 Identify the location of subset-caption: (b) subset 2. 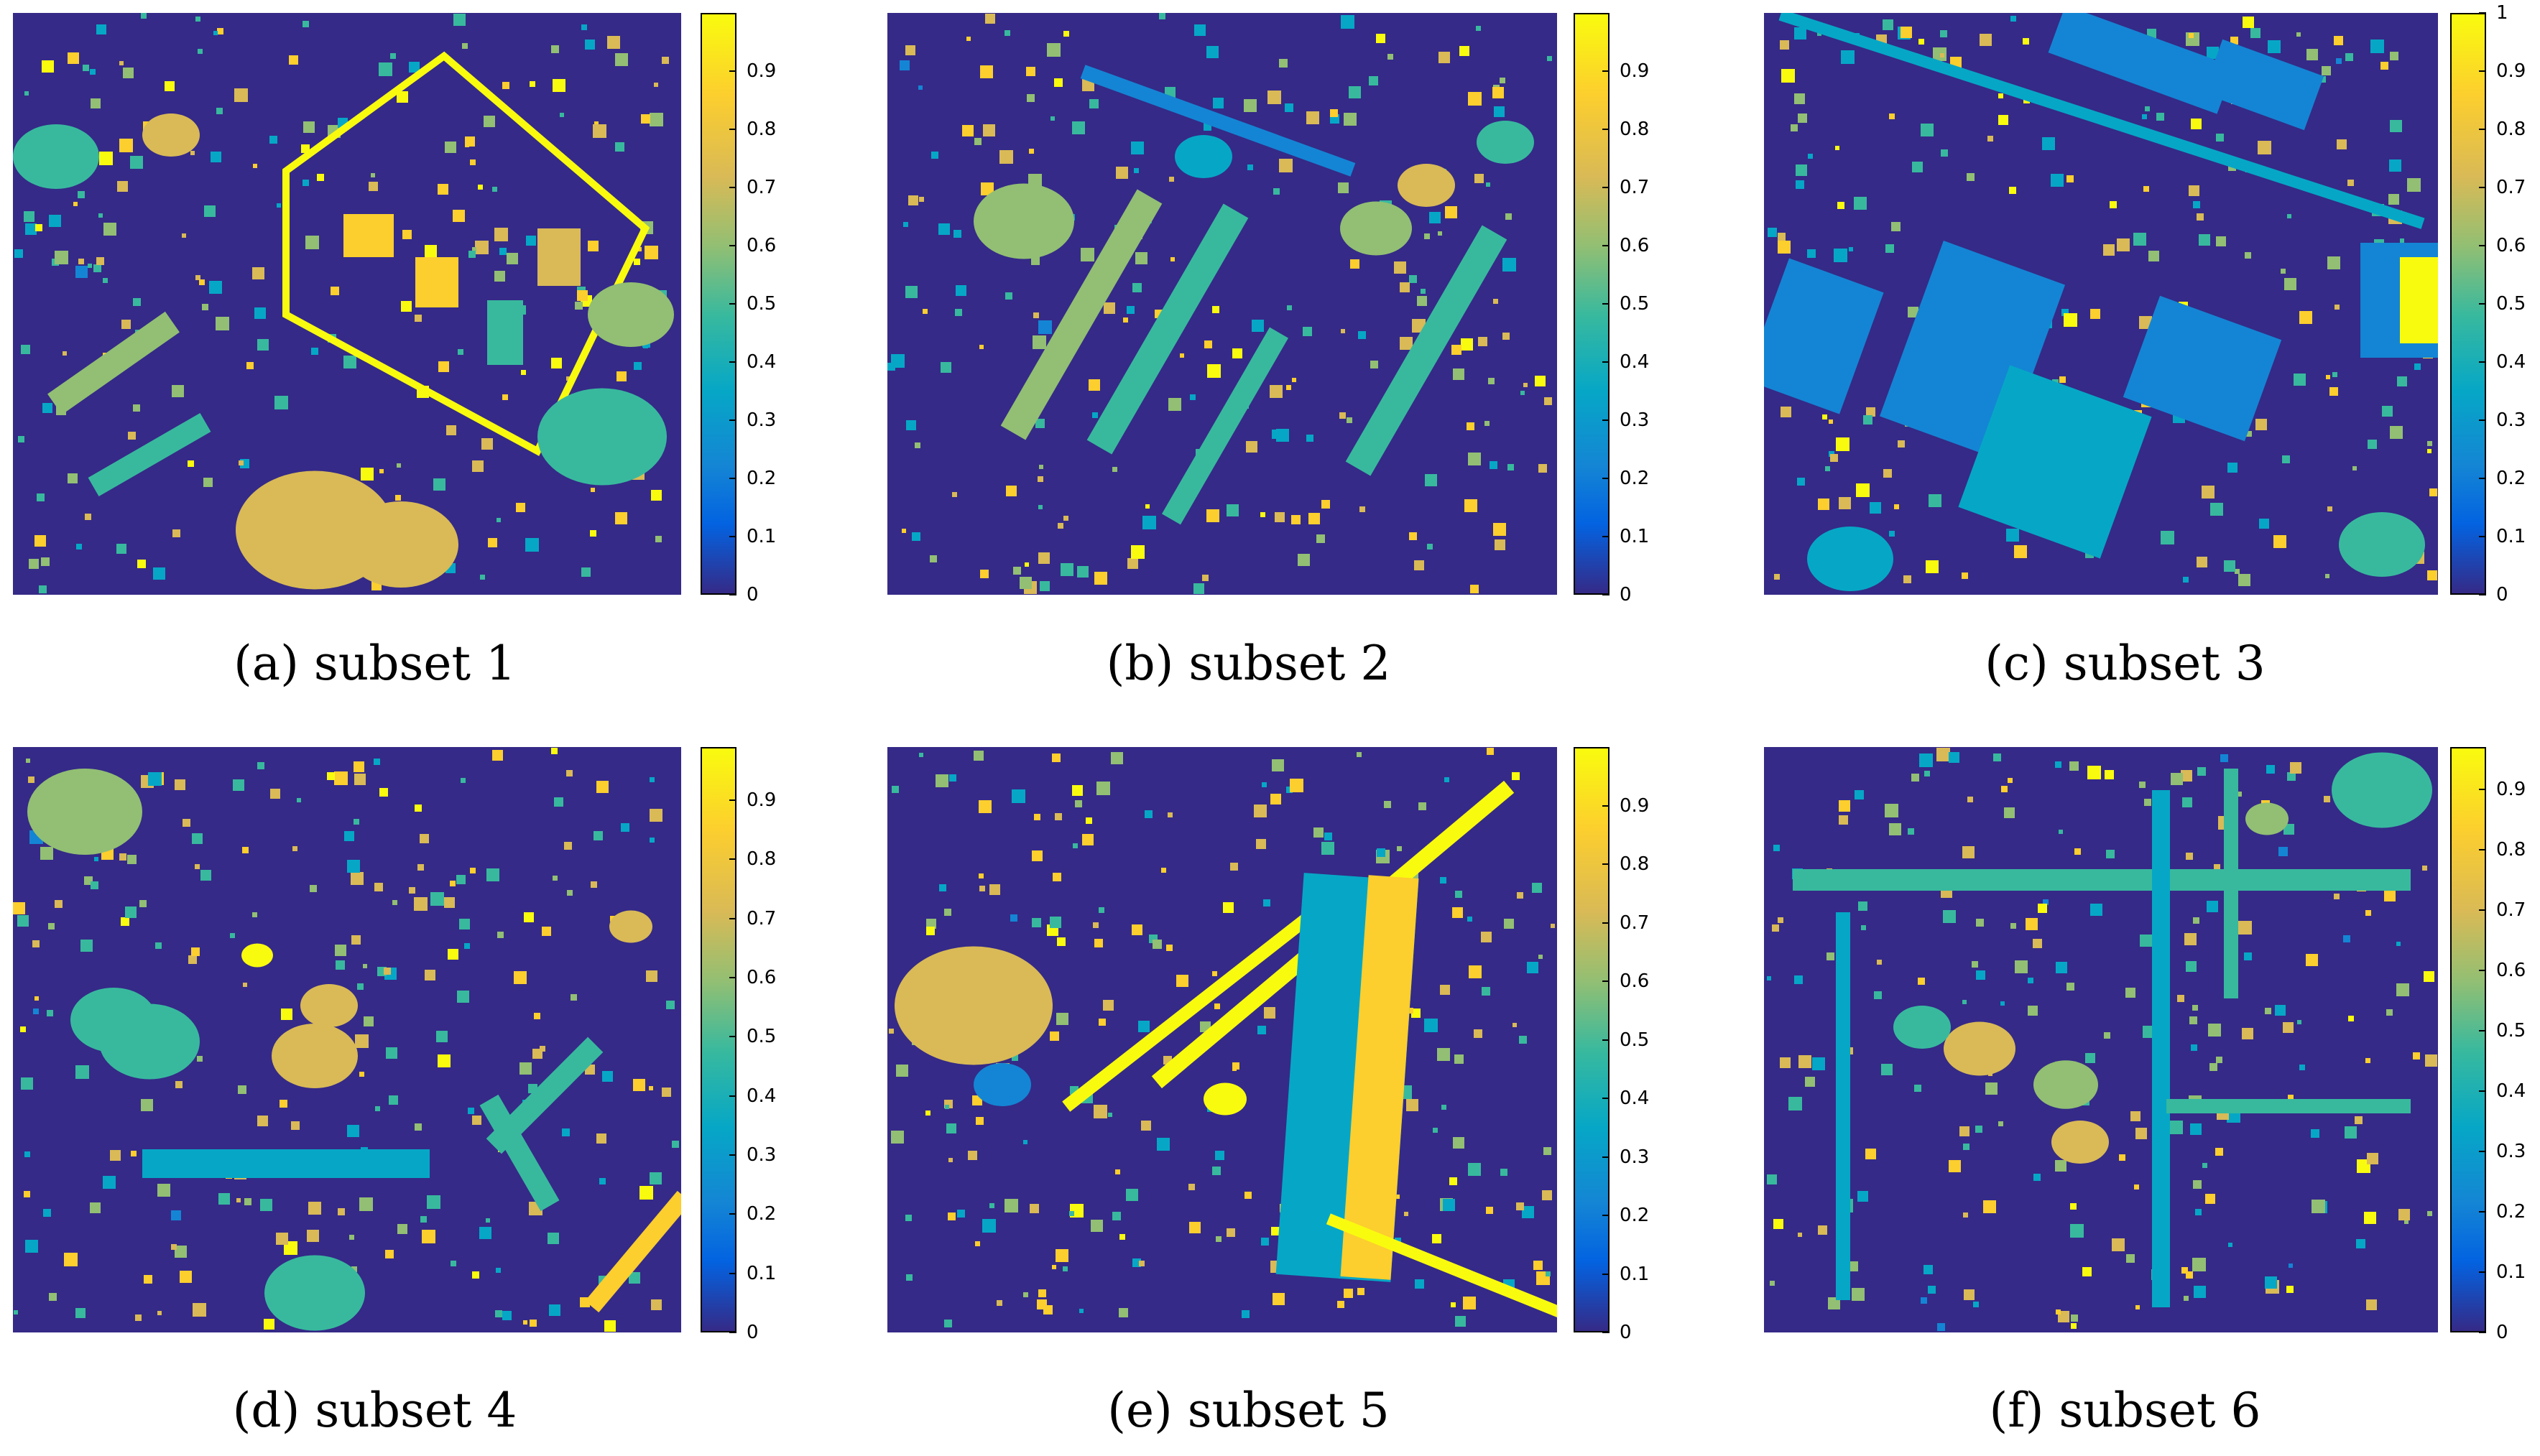
(1248, 663).